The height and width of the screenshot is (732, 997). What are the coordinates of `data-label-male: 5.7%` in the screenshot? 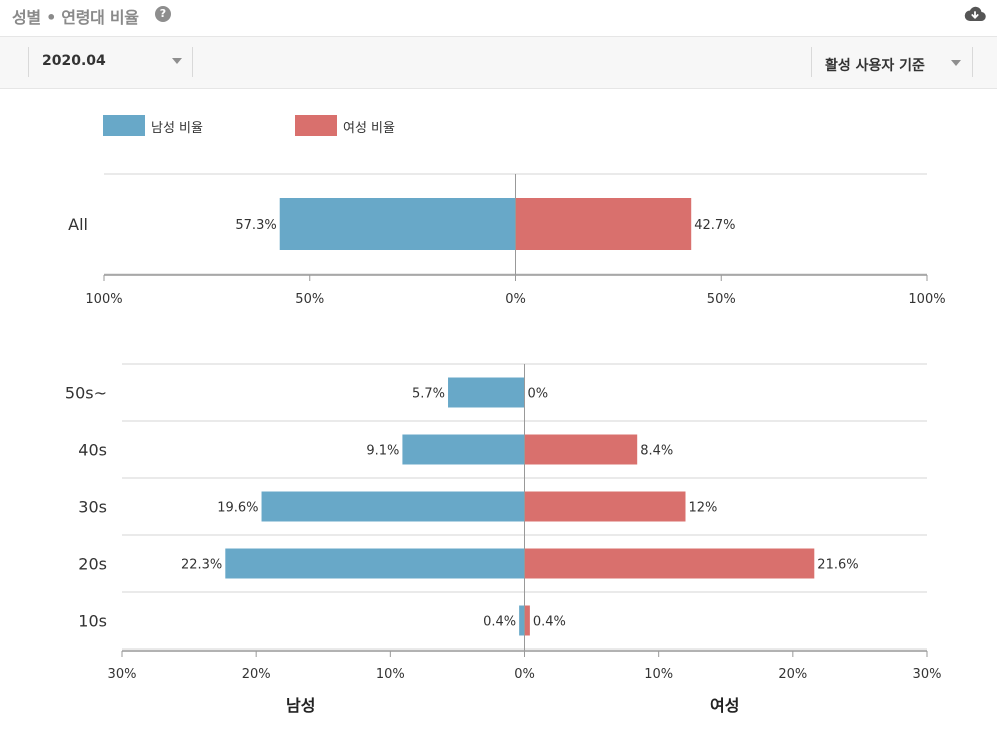 It's located at (428, 394).